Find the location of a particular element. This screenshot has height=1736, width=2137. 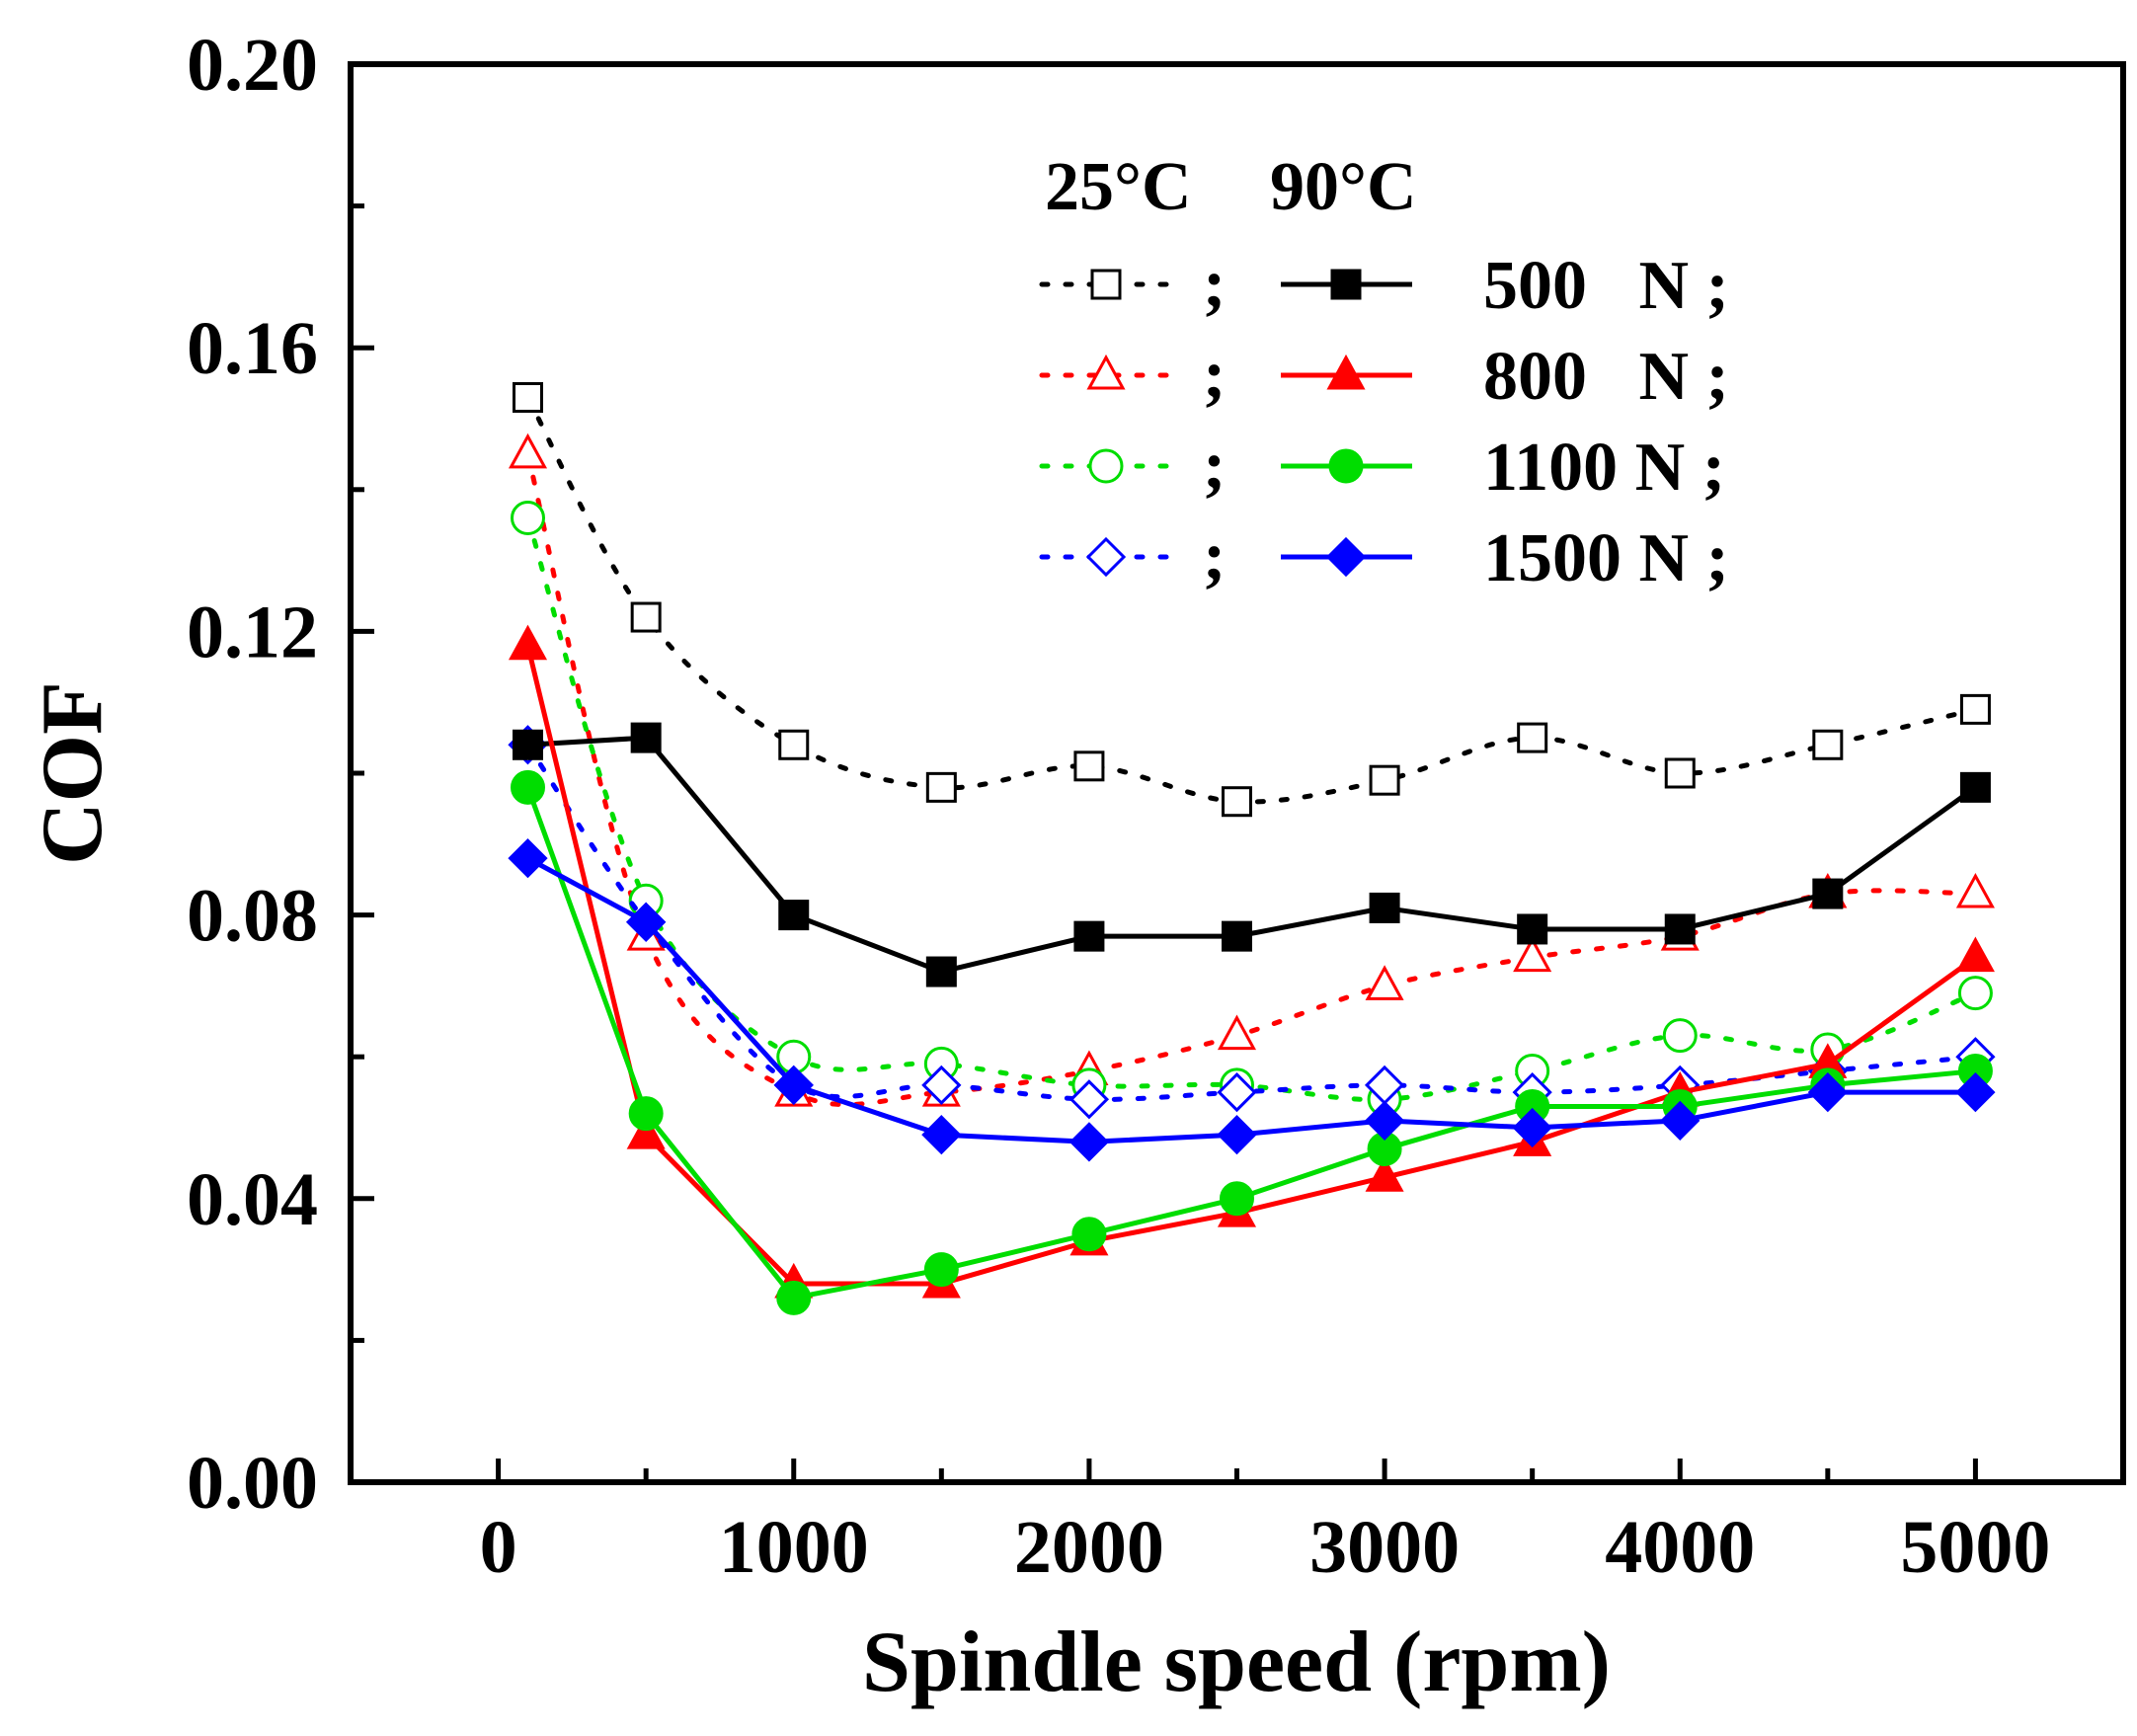

x-tick-label: 2000 is located at coordinates (1089, 1547).